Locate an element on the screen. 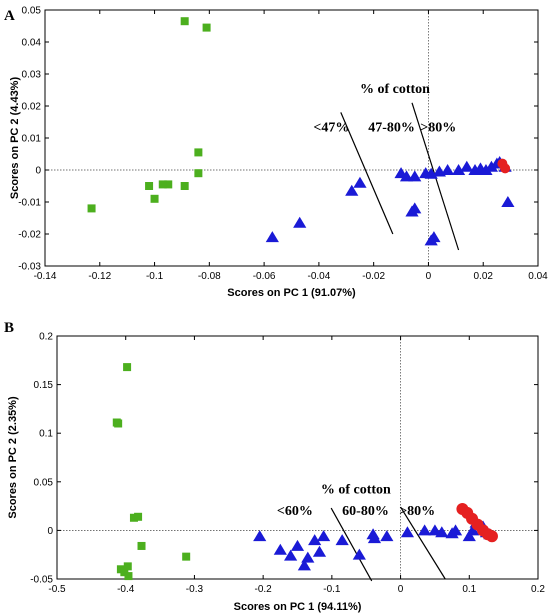  x-axis-label: Scores on PC 1 (94.11%) is located at coordinates (298, 607).